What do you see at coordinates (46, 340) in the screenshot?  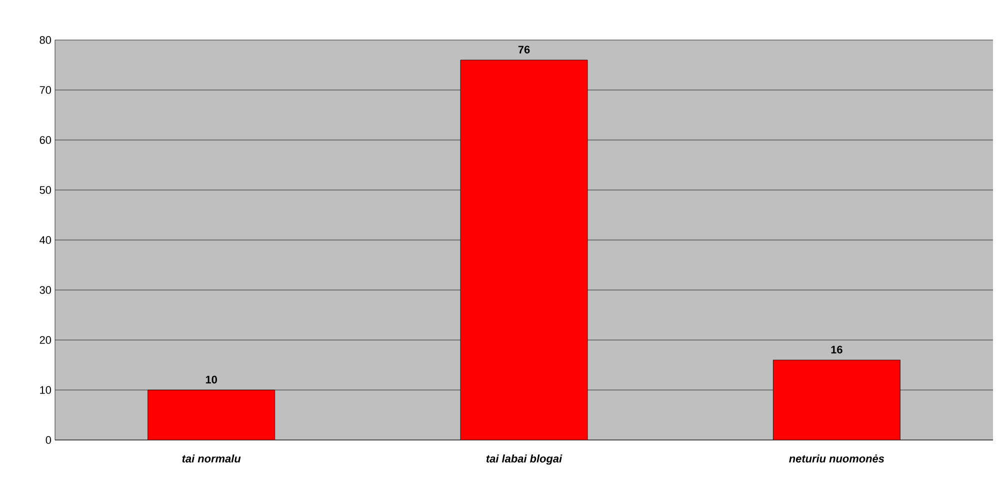 I see `y-tick-label: 20` at bounding box center [46, 340].